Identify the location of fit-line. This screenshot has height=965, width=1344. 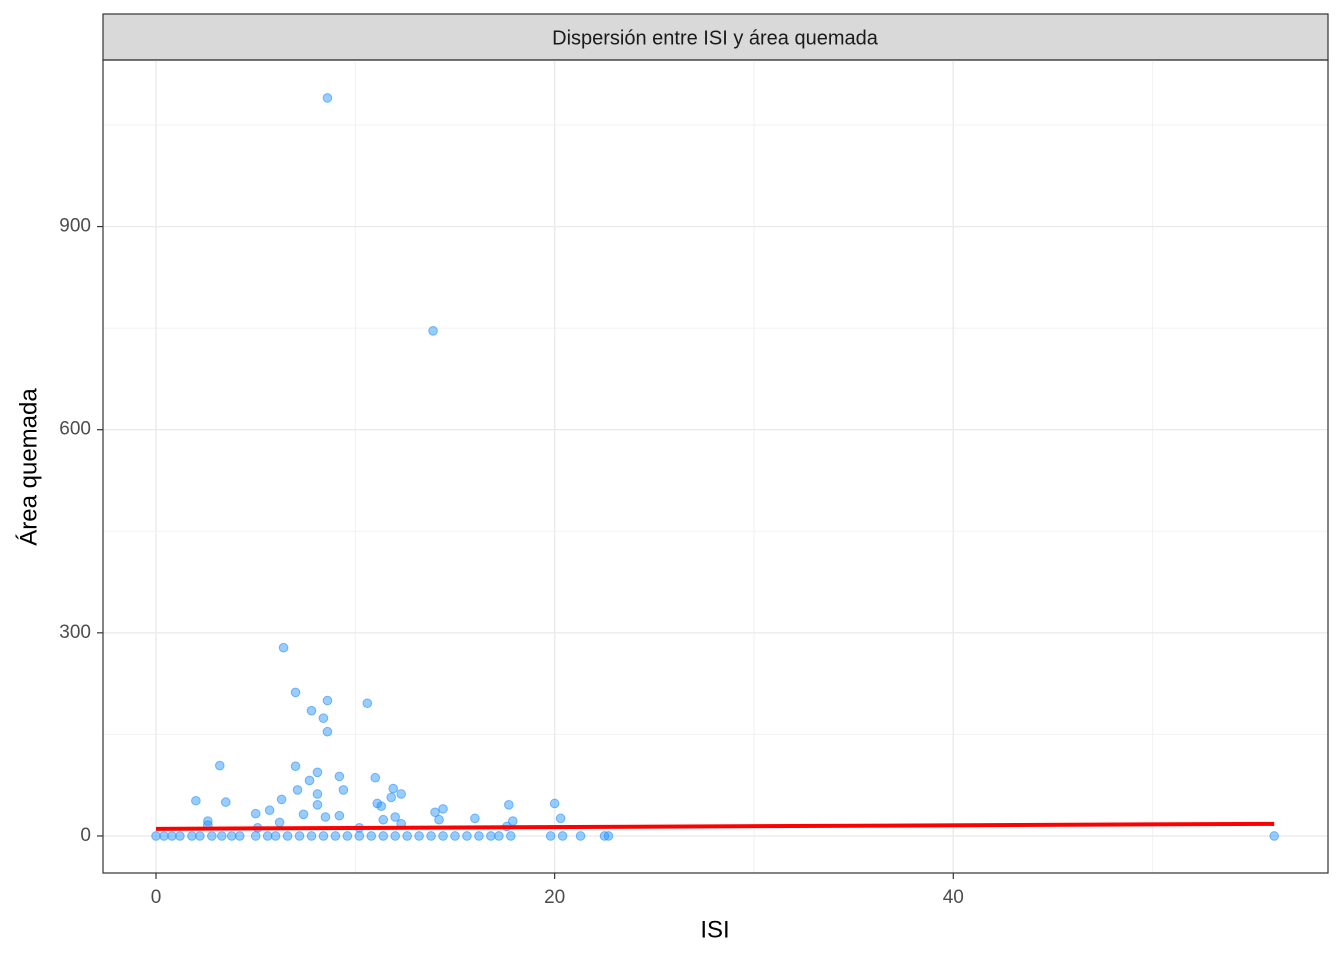
(715, 826).